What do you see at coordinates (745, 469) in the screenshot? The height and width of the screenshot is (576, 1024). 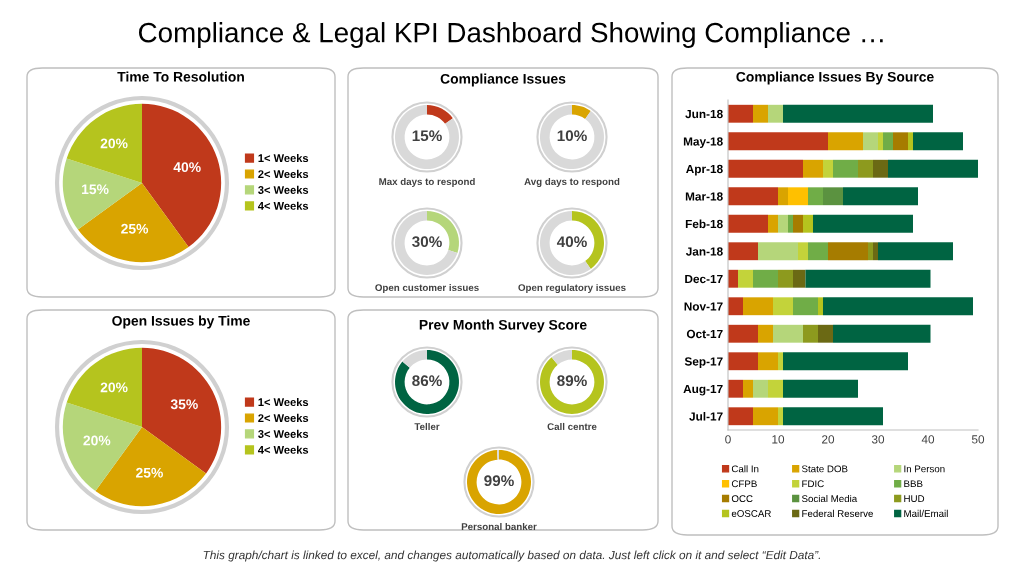 I see `legend-label: Call In` at bounding box center [745, 469].